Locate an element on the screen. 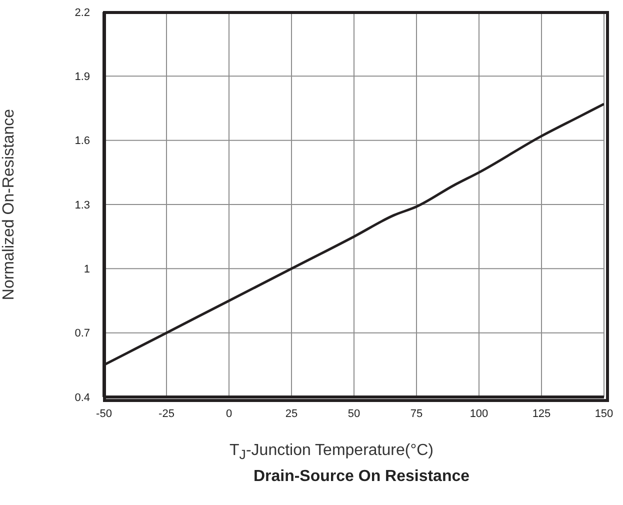 Image resolution: width=623 pixels, height=505 pixels. y-tick-label: 0.4 is located at coordinates (82, 398).